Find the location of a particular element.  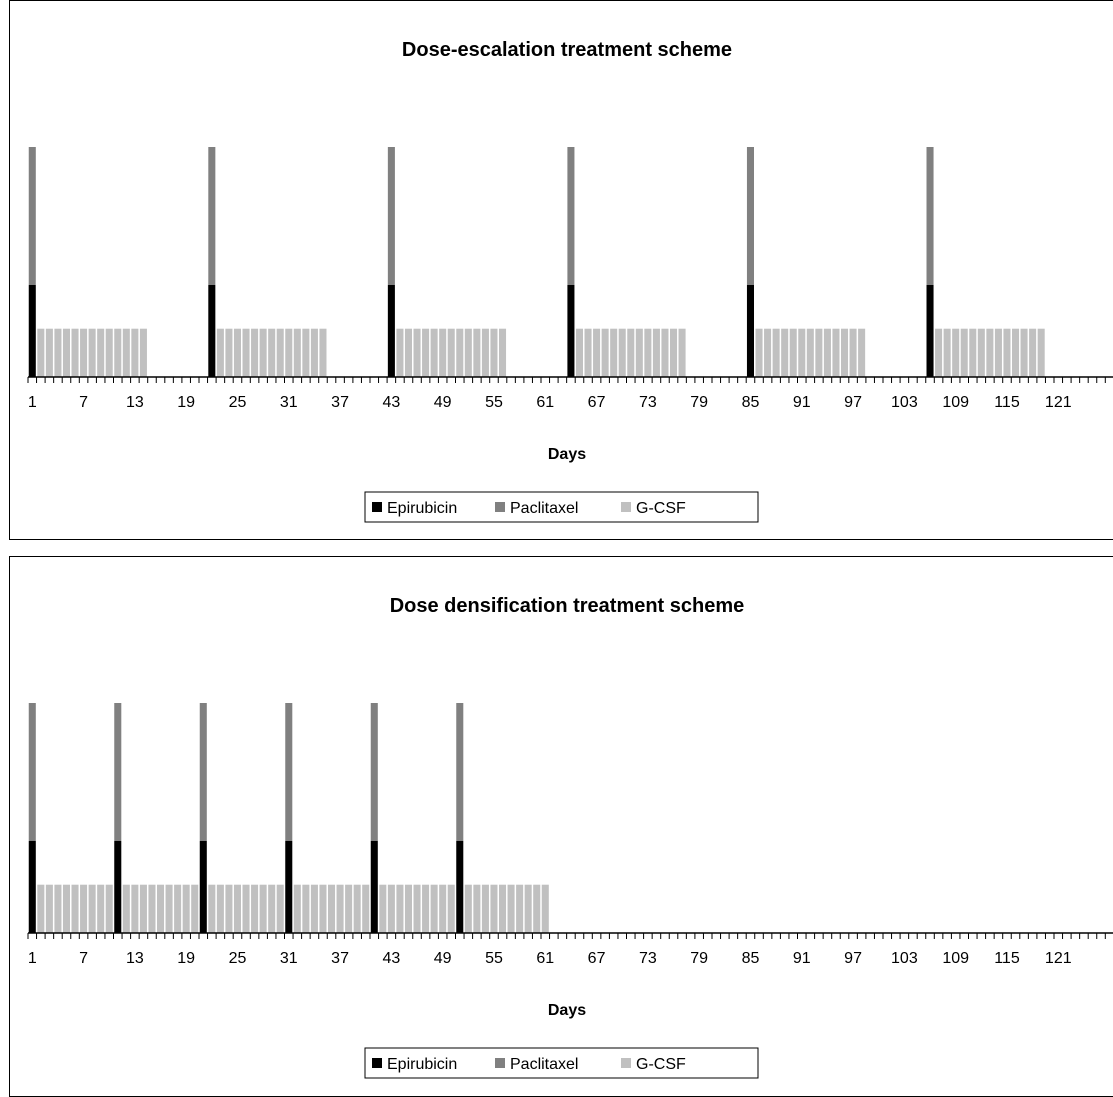

legend-swatch-epirubicin is located at coordinates (377, 507).